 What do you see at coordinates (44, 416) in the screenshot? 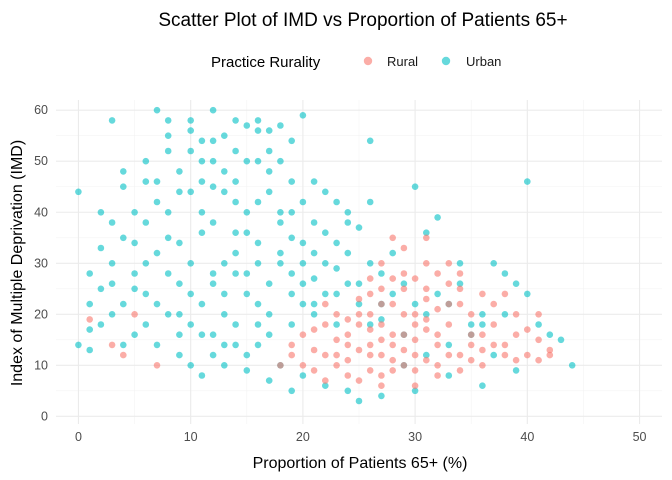
I see `y-tick-label: 0` at bounding box center [44, 416].